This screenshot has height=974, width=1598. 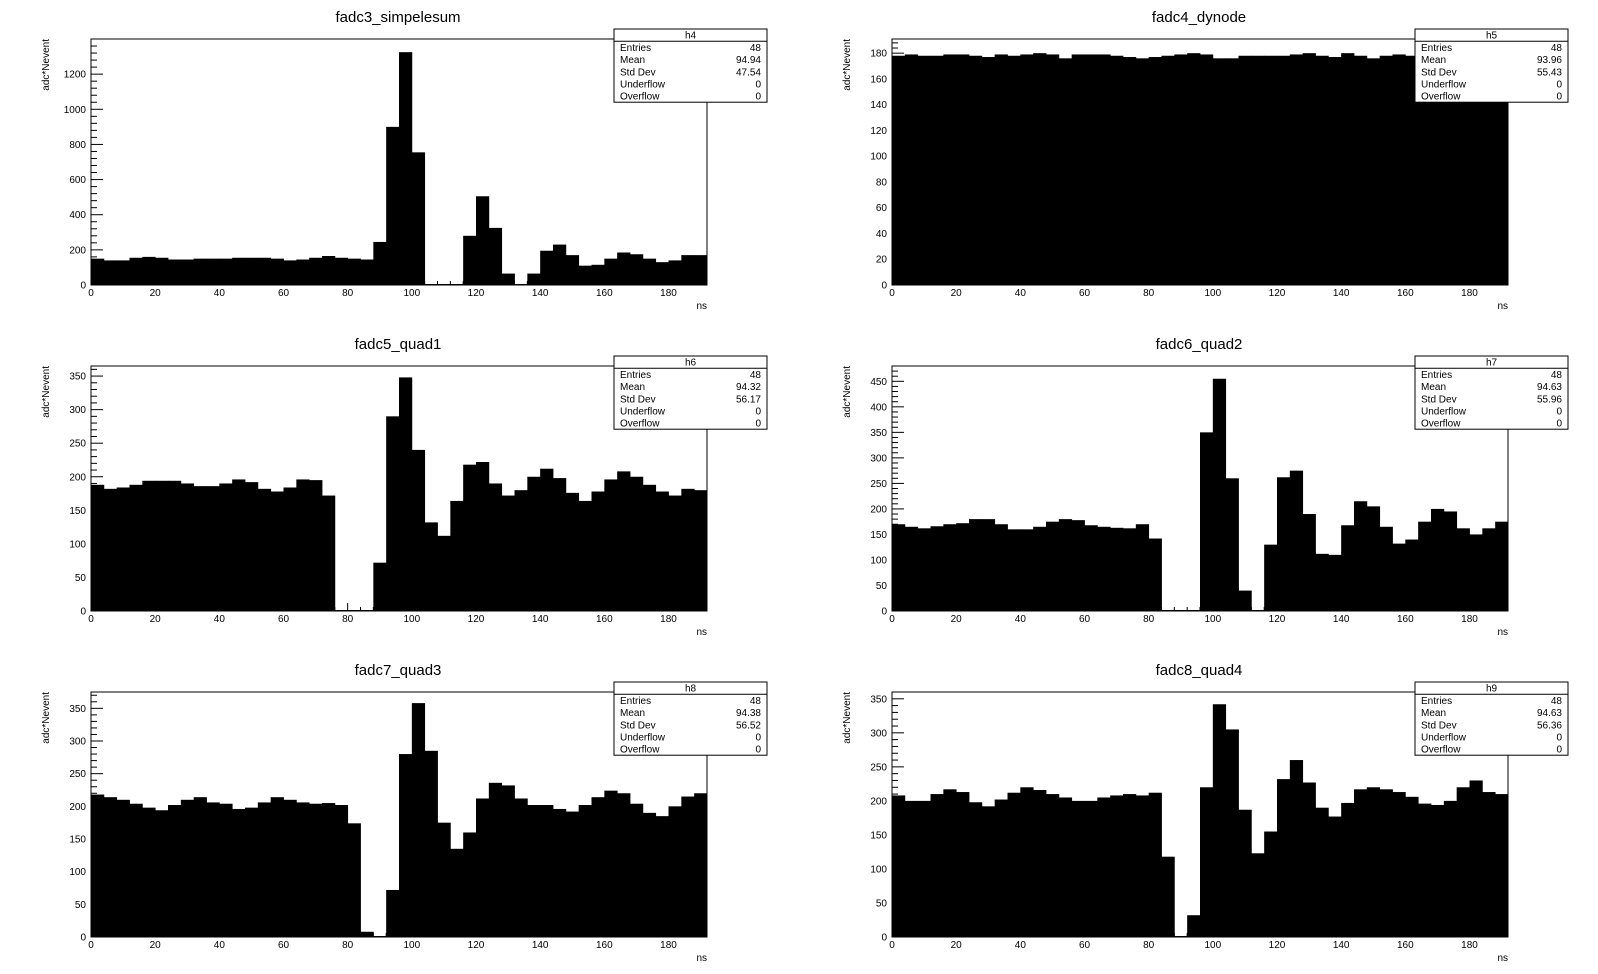 What do you see at coordinates (878, 484) in the screenshot?
I see `y-tick-label: 250` at bounding box center [878, 484].